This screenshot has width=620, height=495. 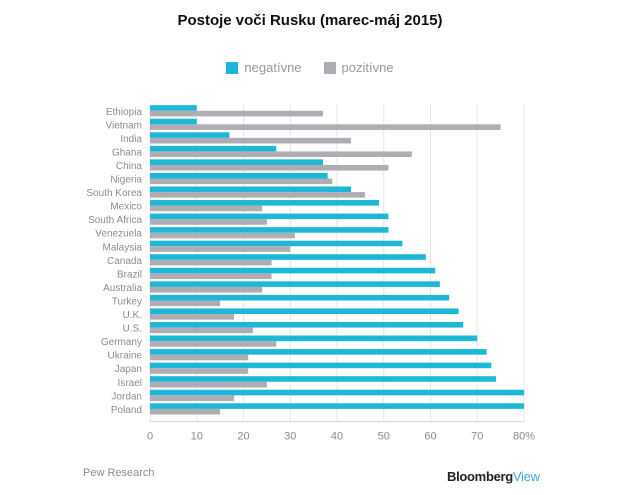 I want to click on x-tick-label: 0, so click(x=150, y=437).